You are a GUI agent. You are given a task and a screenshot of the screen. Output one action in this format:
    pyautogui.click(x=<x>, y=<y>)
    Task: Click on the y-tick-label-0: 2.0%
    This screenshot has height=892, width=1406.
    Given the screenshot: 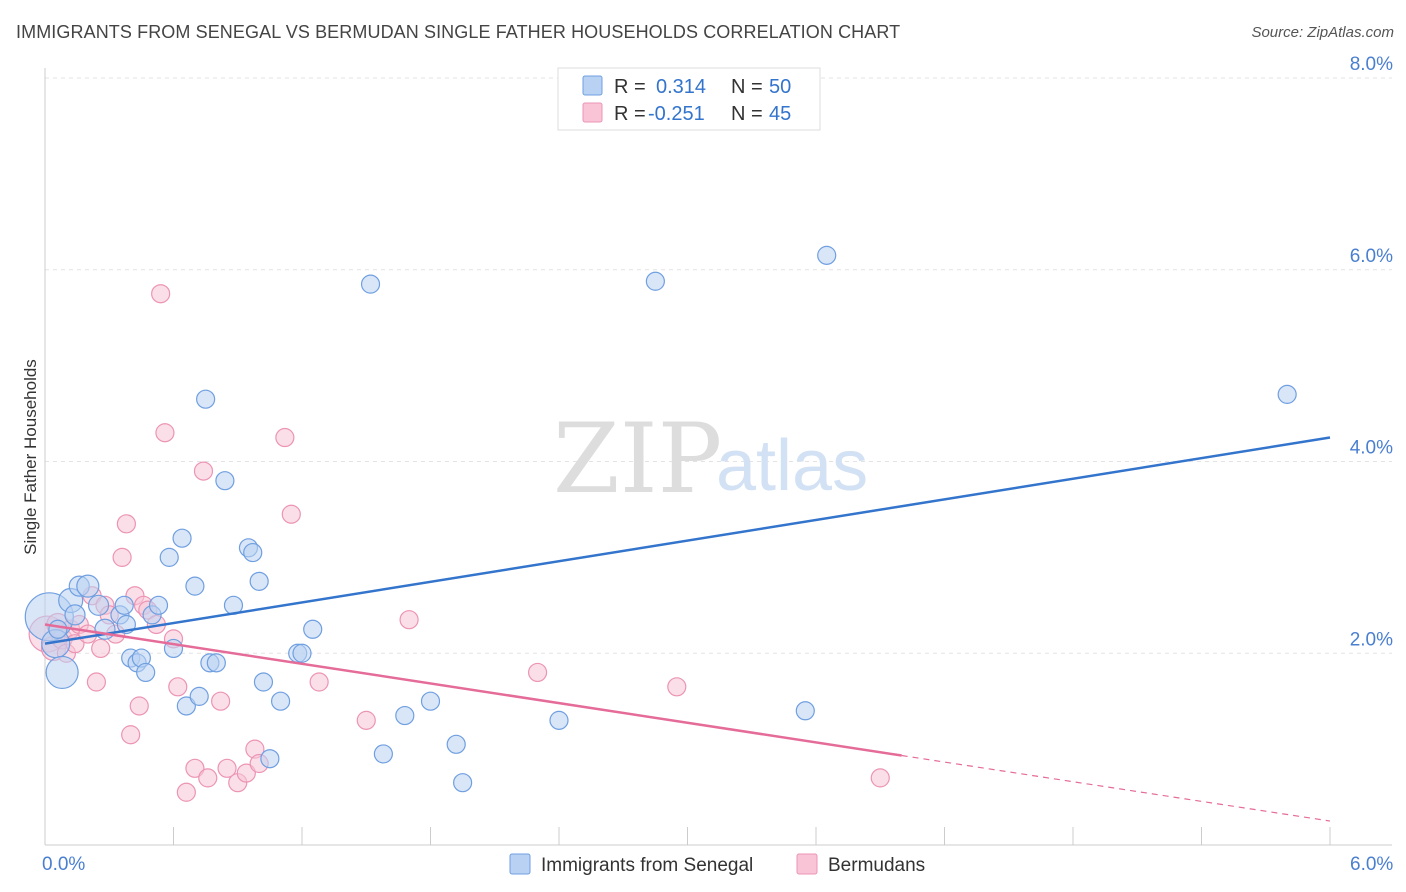 What is the action you would take?
    pyautogui.click(x=1371, y=639)
    